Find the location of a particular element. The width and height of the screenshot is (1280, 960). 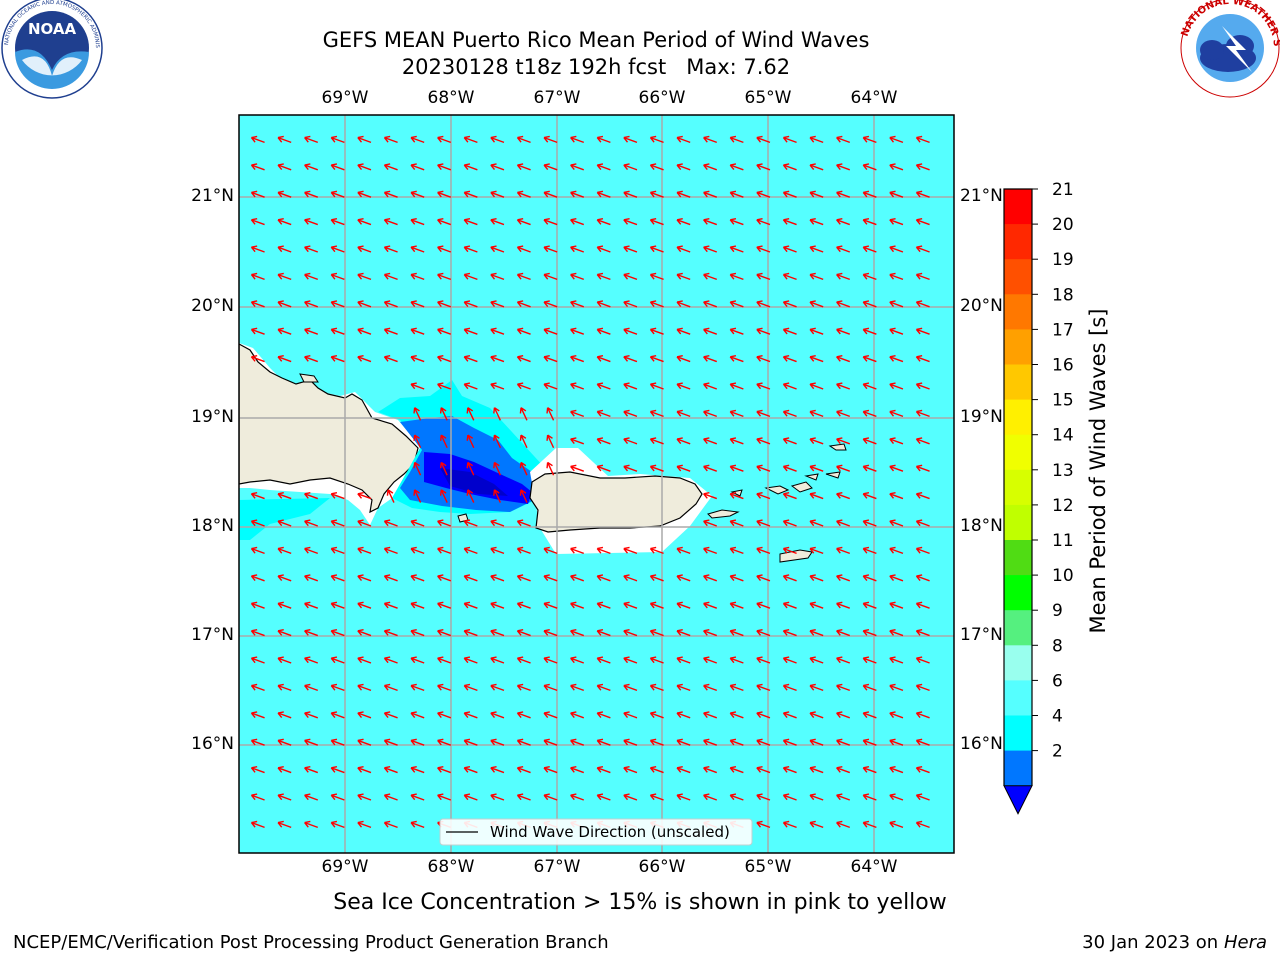

colorbar-bin is located at coordinates (1018, 593).